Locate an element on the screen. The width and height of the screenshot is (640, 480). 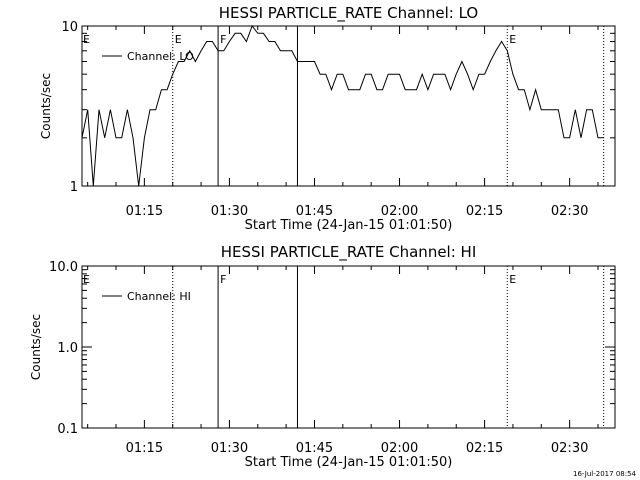
y-tick-label: 10.0 is located at coordinates (63, 267).